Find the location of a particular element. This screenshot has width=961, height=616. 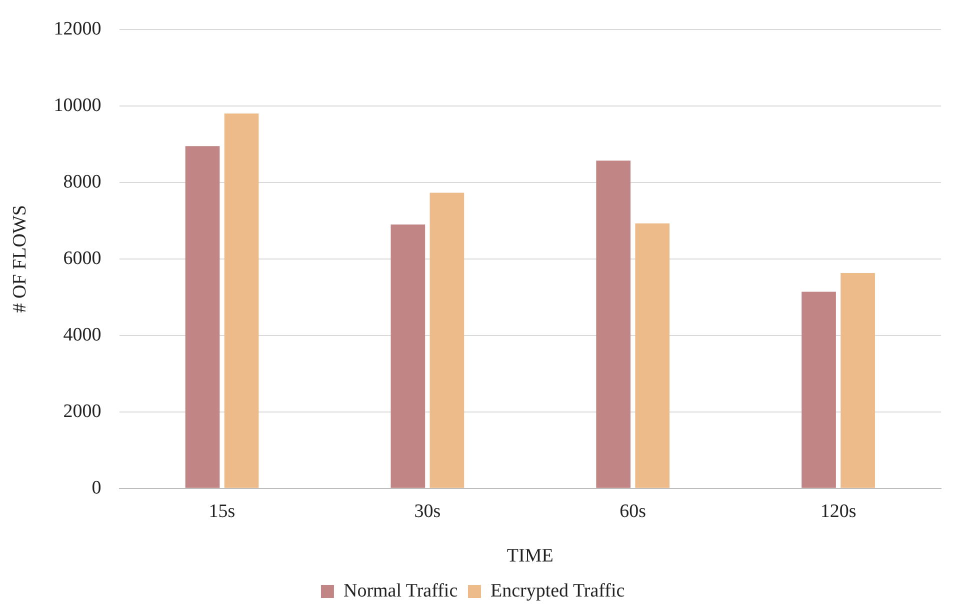

y-tick-label: 4000 is located at coordinates (82, 335).